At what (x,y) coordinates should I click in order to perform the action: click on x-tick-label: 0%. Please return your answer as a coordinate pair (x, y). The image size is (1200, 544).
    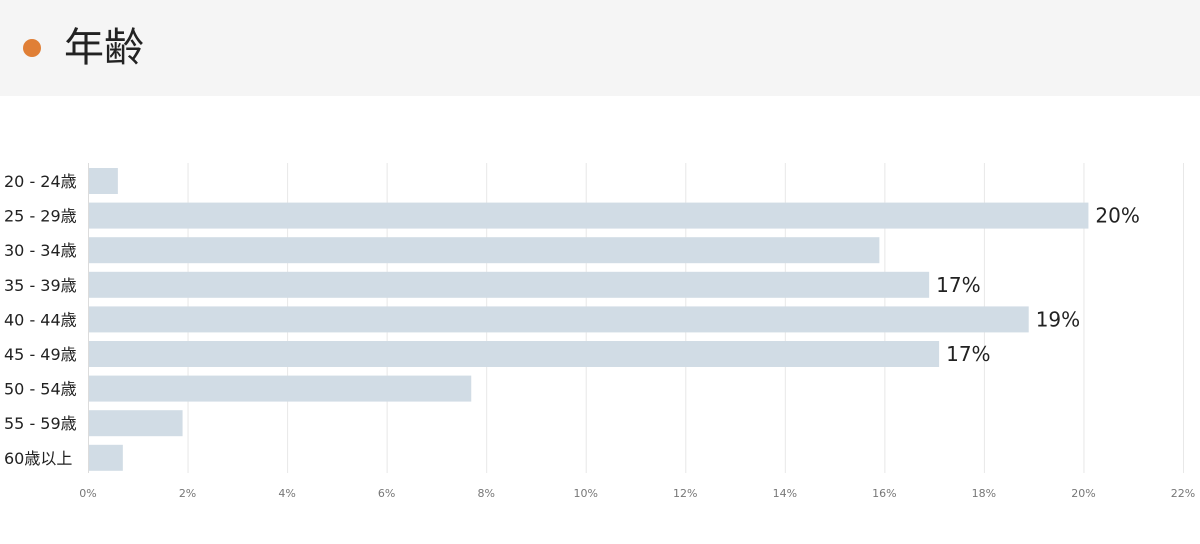
    Looking at the image, I should click on (87, 493).